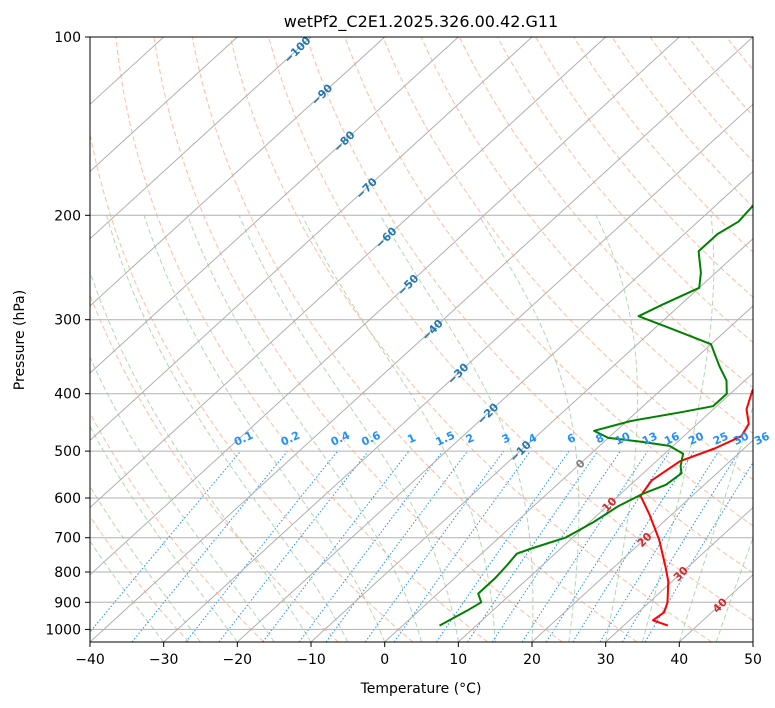 Image resolution: width=775 pixels, height=708 pixels. I want to click on chart-title: wetPf2_C2E1.2025.326.00.42.G11, so click(421, 22).